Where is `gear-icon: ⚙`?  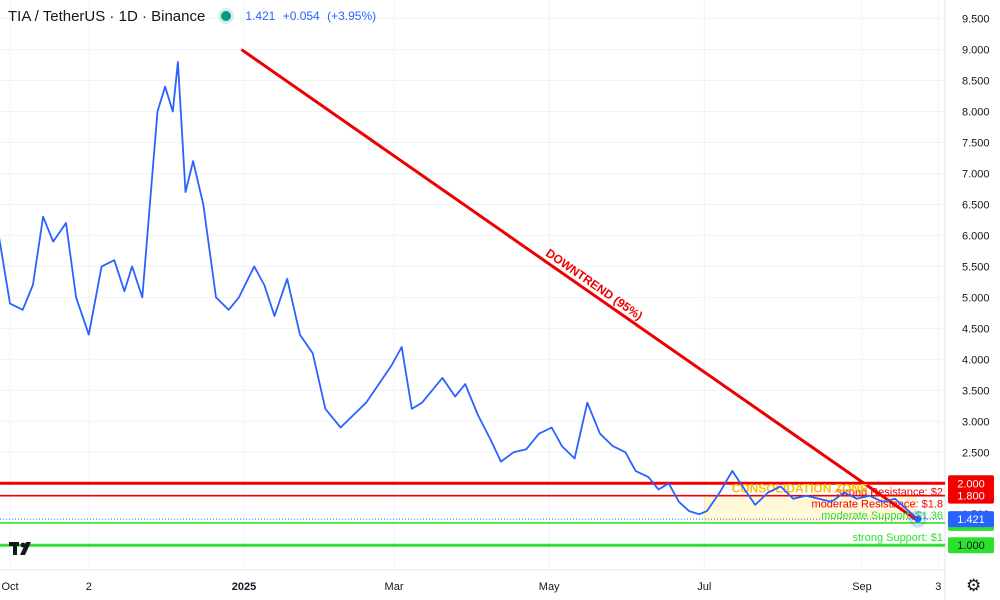
gear-icon: ⚙ is located at coordinates (974, 585).